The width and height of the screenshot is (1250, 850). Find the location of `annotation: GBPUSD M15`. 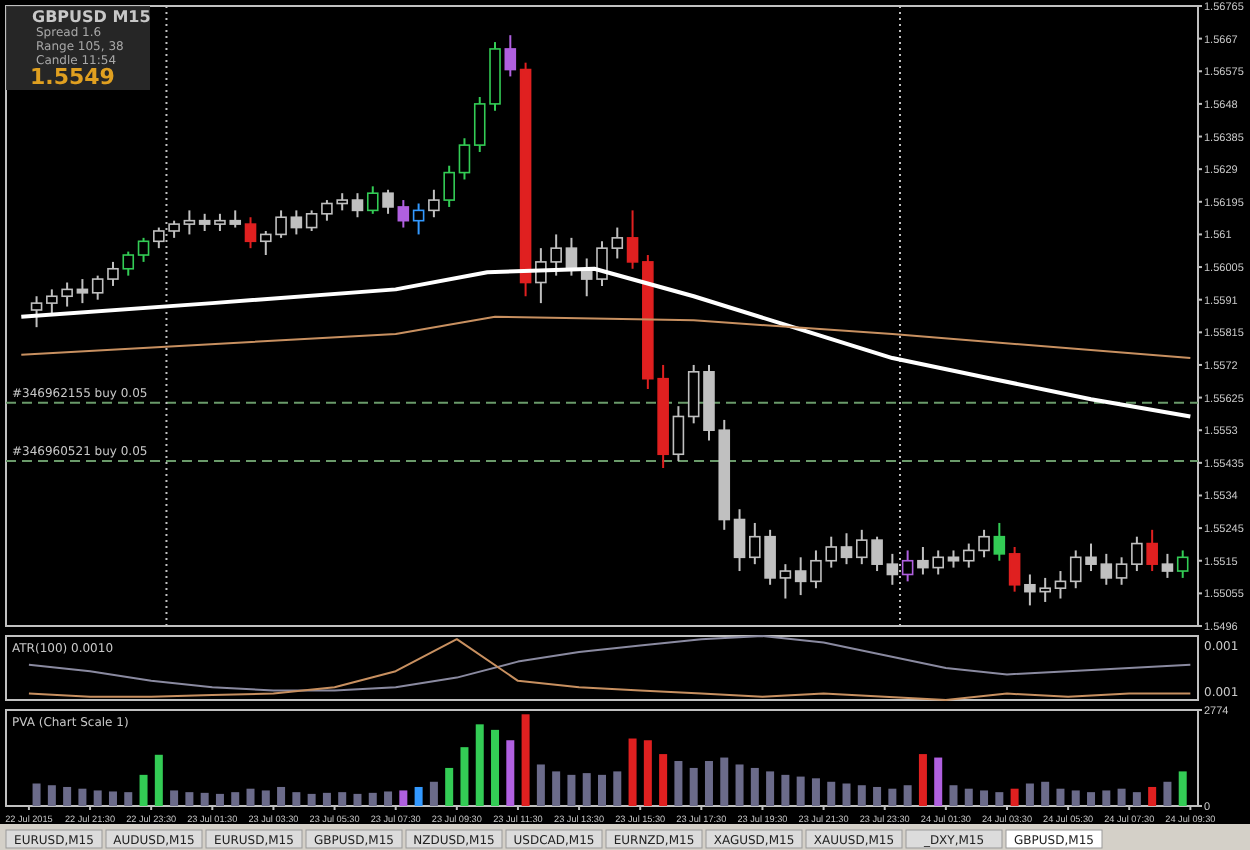

annotation: GBPUSD M15 is located at coordinates (92, 17).